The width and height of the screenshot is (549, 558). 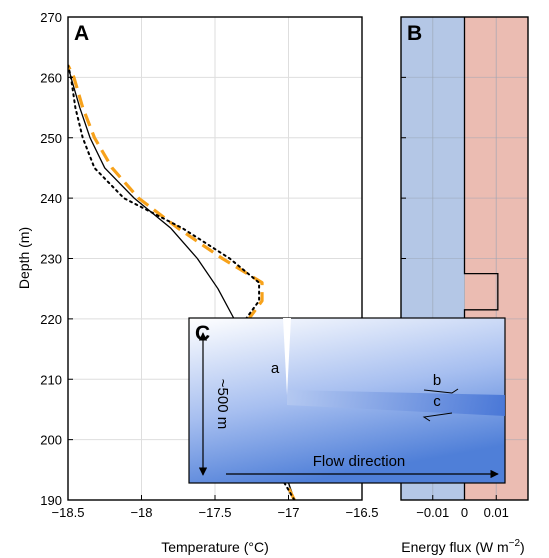 I want to click on inset-arrow-b, so click(x=441, y=391).